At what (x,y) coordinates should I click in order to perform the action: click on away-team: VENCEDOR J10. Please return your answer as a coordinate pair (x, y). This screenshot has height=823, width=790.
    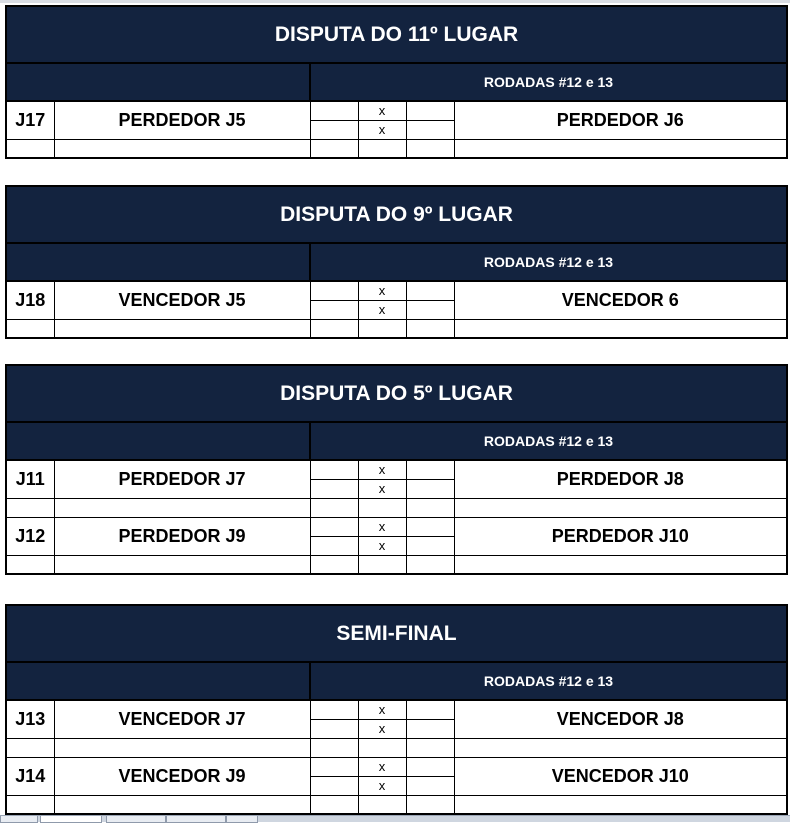
    Looking at the image, I should click on (620, 776).